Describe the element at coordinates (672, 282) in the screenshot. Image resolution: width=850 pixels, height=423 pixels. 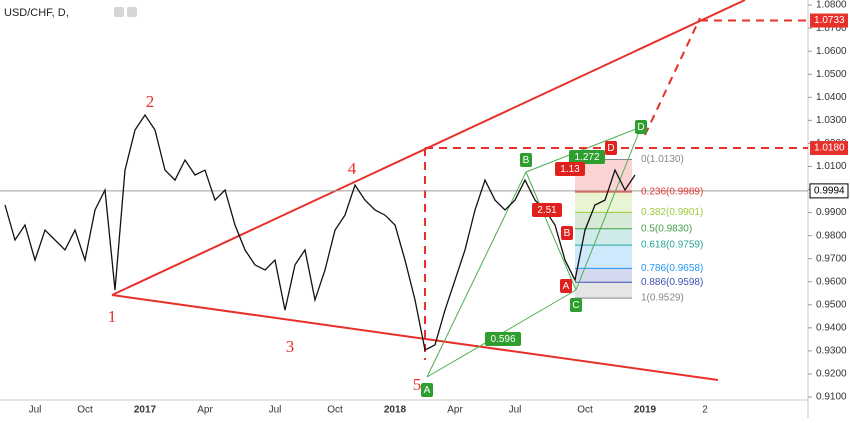
I see `fib-label: 0.886(0.9598)` at that location.